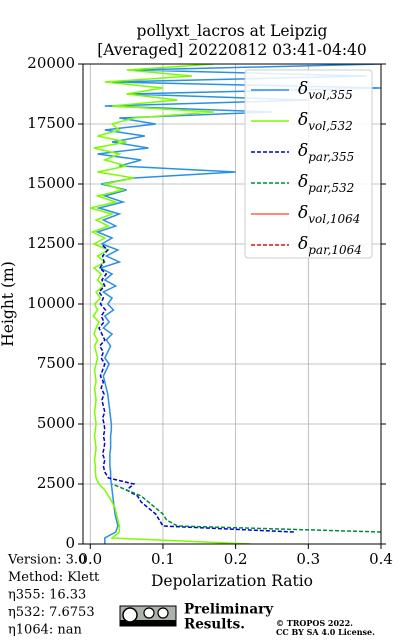  Describe the element at coordinates (214, 625) in the screenshot. I see `preliminary-note: Results.` at that location.